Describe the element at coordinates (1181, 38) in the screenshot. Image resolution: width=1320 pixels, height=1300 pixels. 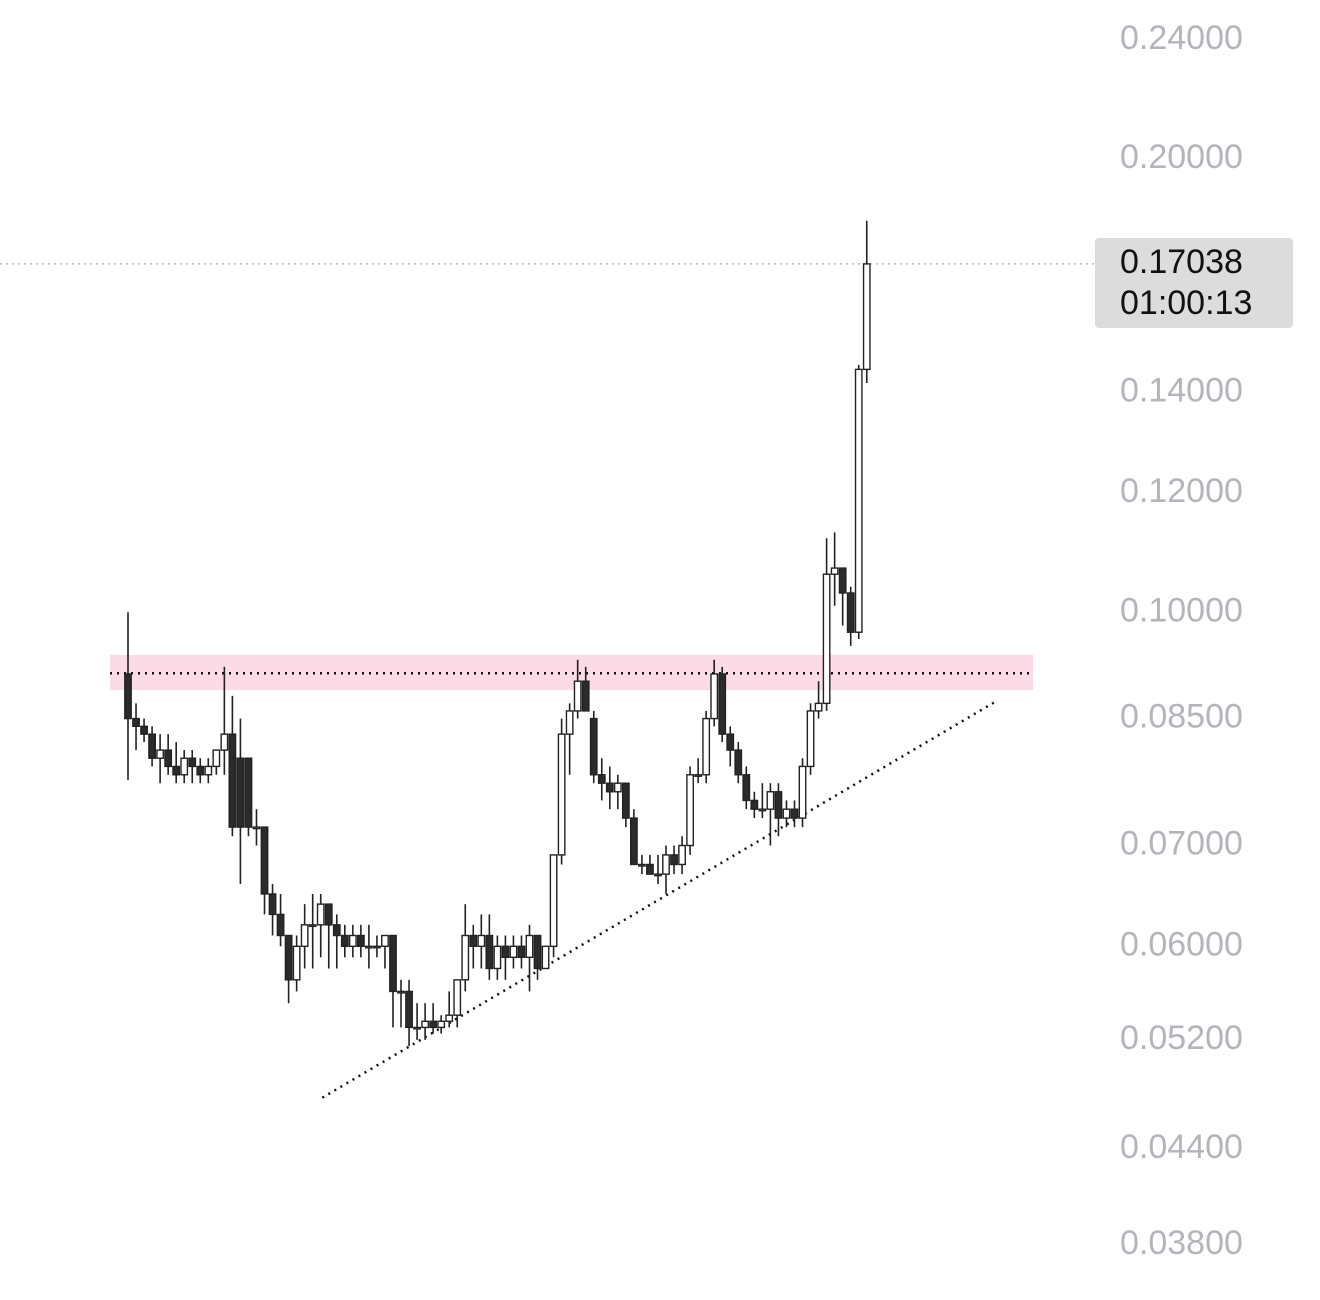
I see `y-tick-label: 0.24000` at that location.